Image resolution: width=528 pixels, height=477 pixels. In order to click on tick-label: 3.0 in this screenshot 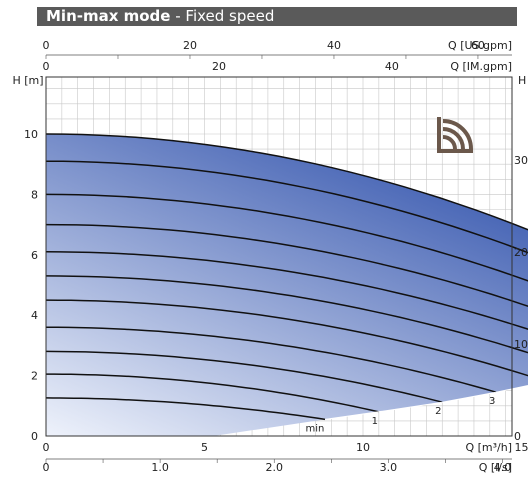, I will do `click(389, 467)`.